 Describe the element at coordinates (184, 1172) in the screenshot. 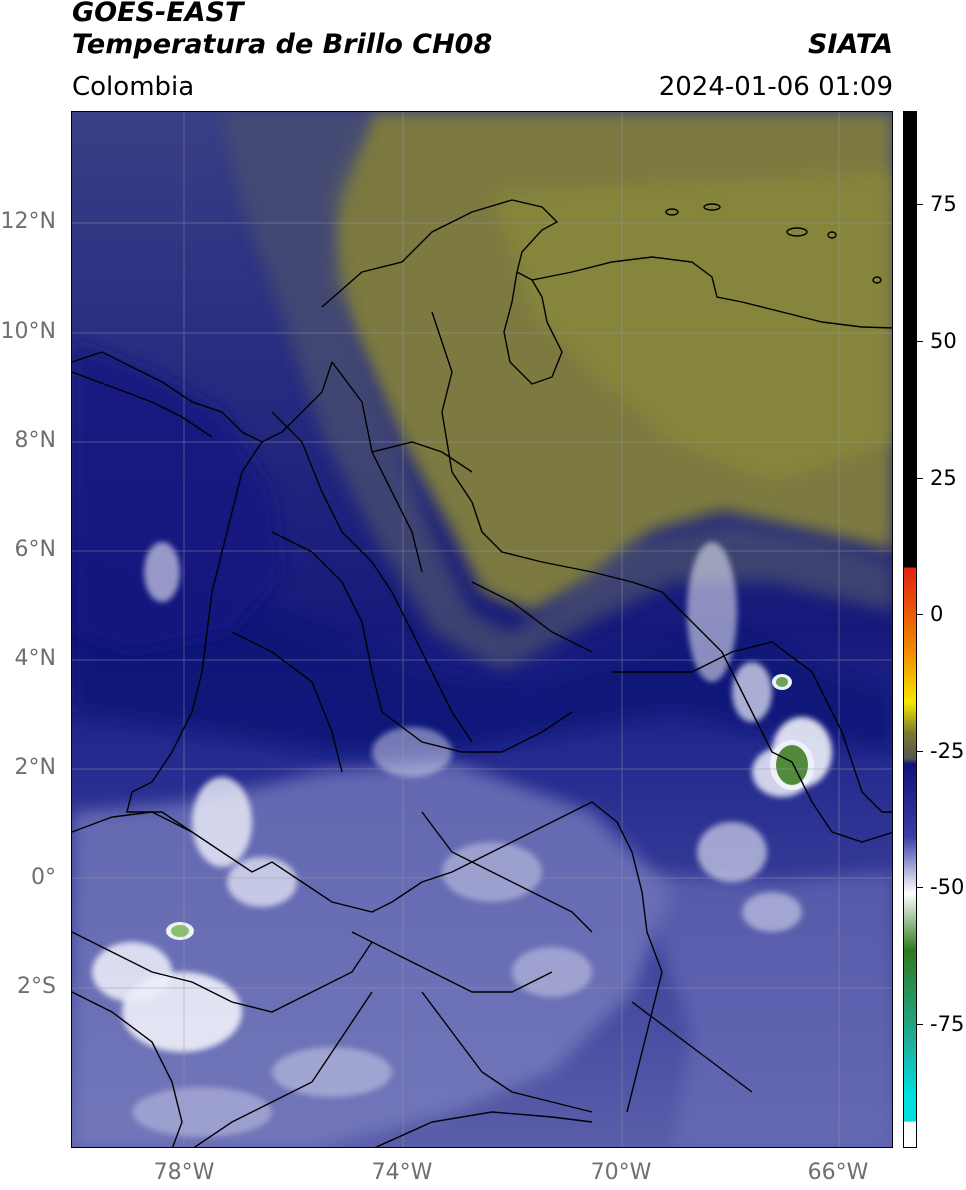

I see `lon-label-78w: 78°W` at that location.